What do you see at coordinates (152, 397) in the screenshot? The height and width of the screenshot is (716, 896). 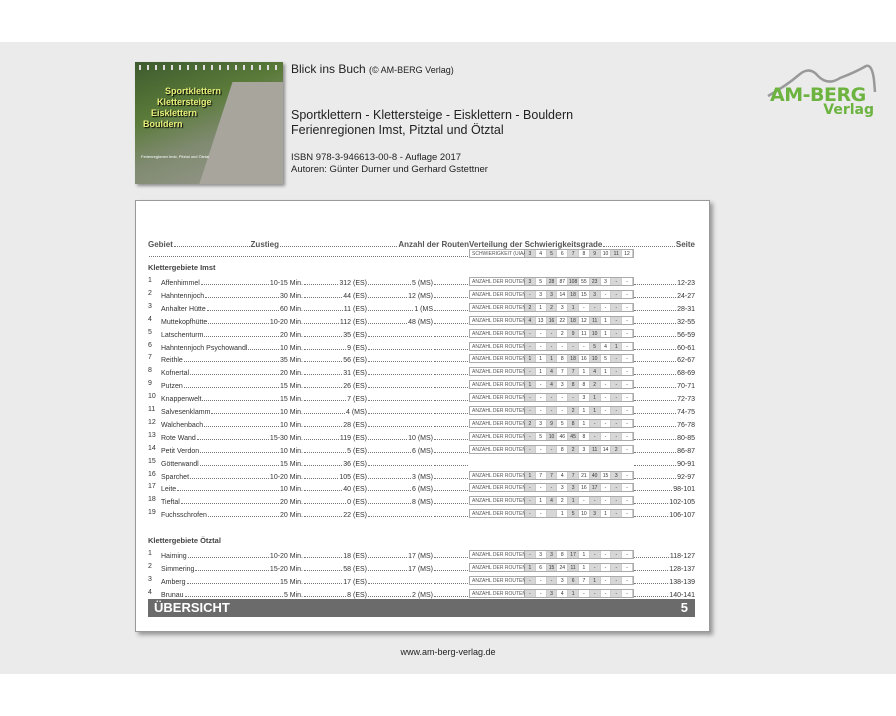 I see `row-number: 10` at bounding box center [152, 397].